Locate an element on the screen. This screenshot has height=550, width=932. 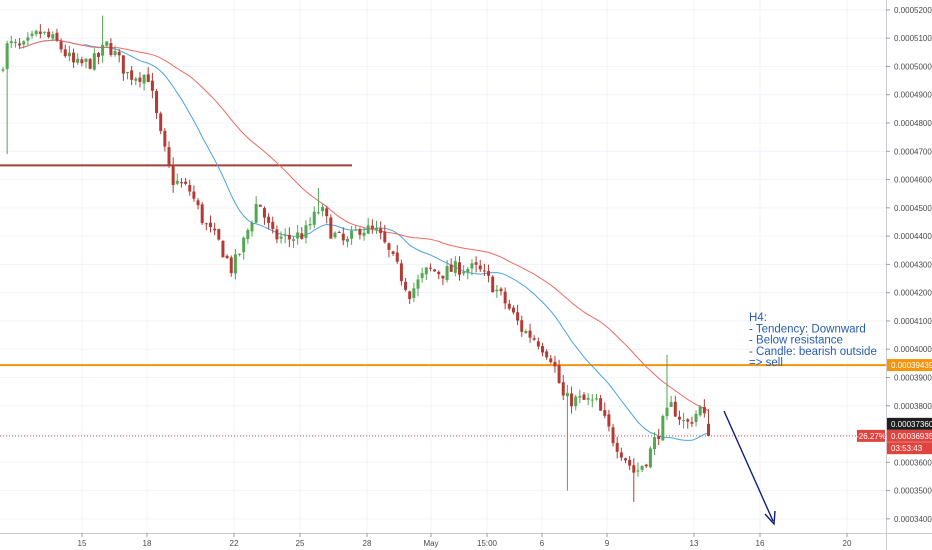
time-tick-label: 28 is located at coordinates (367, 543).